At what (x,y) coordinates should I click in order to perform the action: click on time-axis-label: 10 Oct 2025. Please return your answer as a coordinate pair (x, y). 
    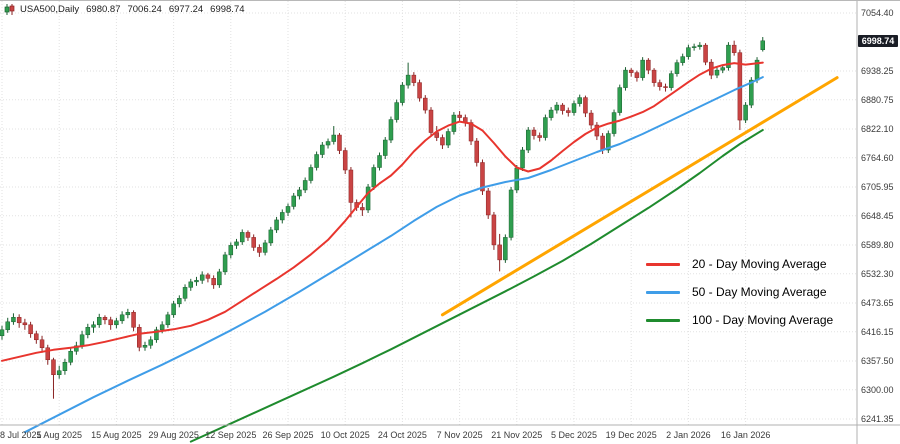
    Looking at the image, I should click on (345, 435).